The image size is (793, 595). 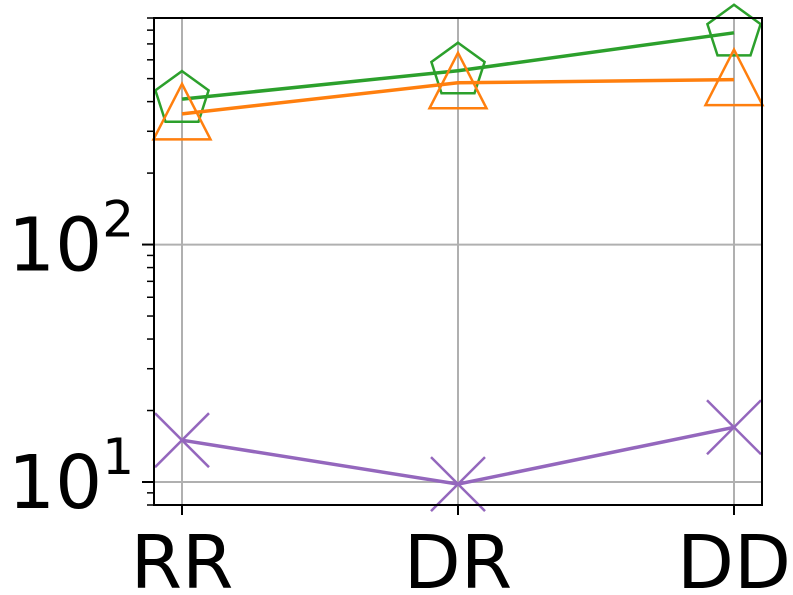 What do you see at coordinates (71, 358) in the screenshot?
I see `y-tick-labels: 10¹ 10²` at bounding box center [71, 358].